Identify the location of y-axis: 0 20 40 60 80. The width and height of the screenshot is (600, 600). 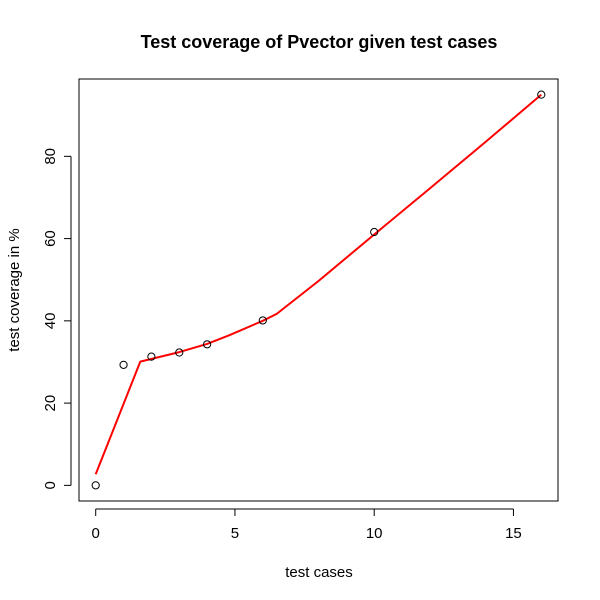
(57, 319).